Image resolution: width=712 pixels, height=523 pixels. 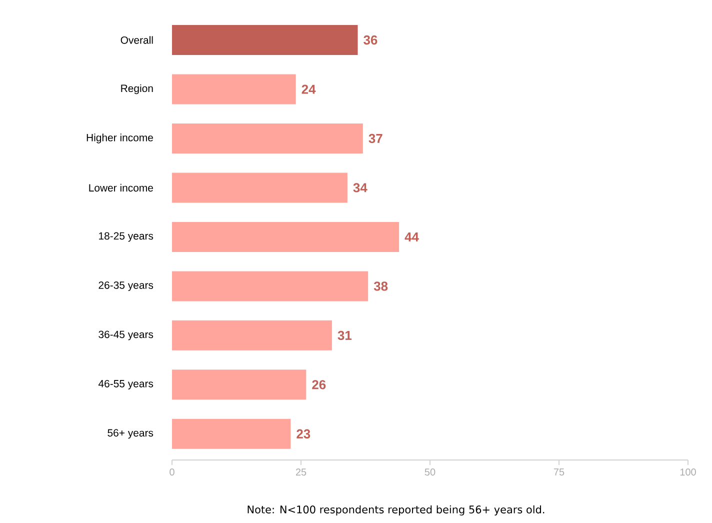 I want to click on y-tick-label: Overall, so click(x=136, y=40).